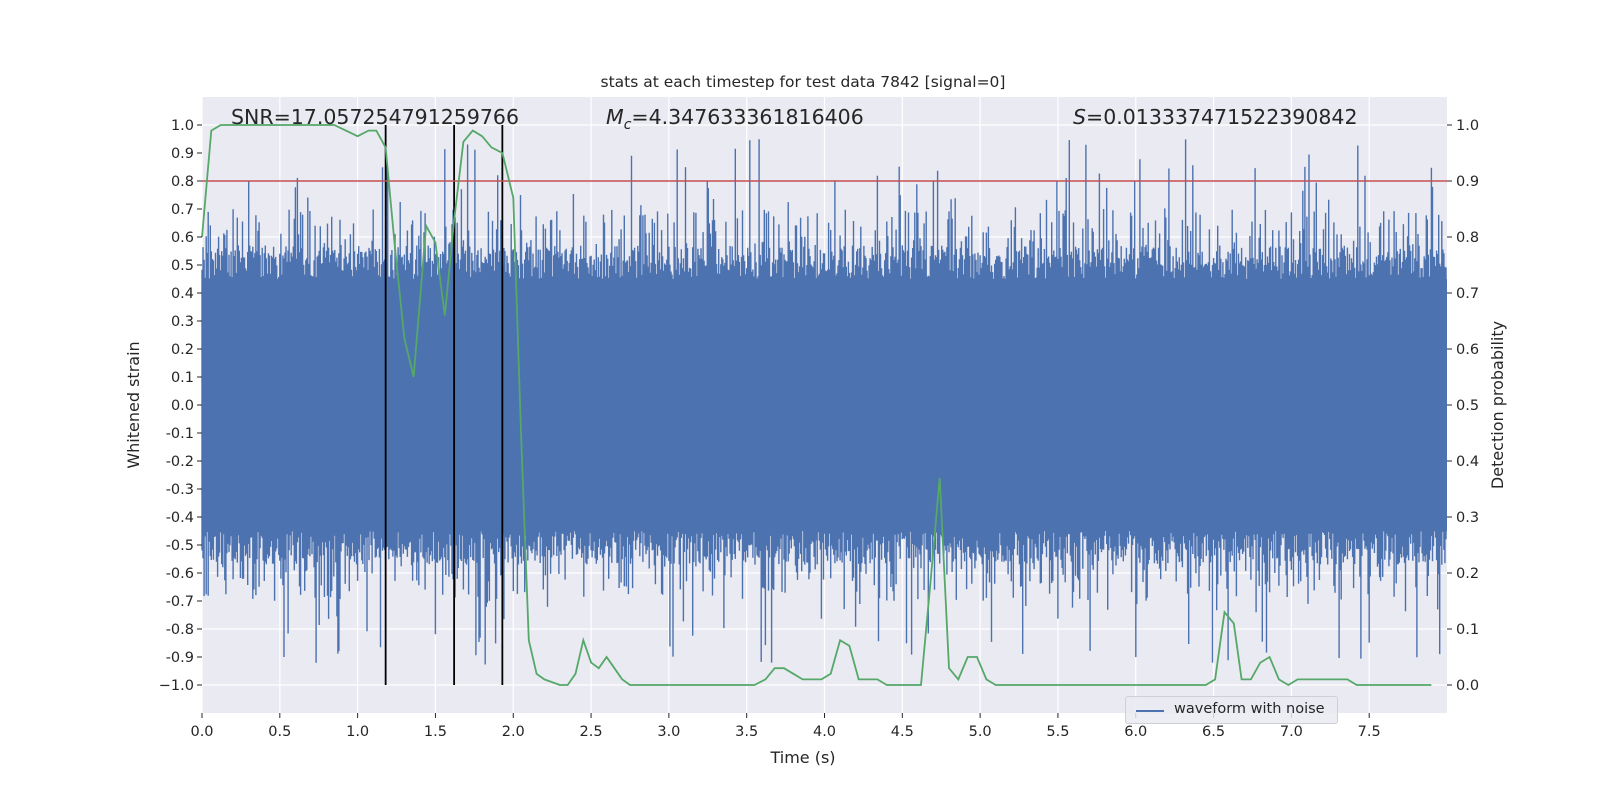  What do you see at coordinates (1467, 686) in the screenshot?
I see `y2-tick-label: 0.0` at bounding box center [1467, 686].